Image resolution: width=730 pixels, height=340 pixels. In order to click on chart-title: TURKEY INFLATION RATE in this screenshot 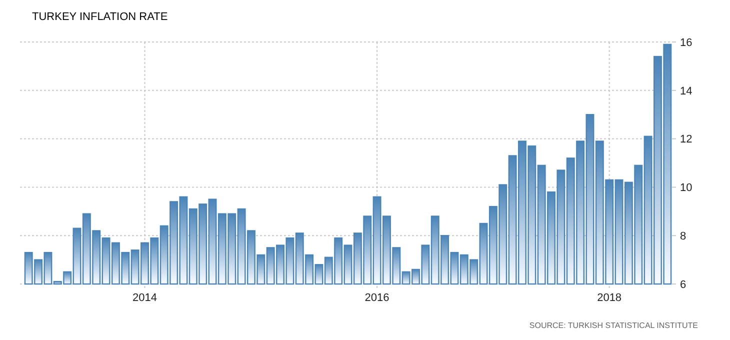, I will do `click(100, 17)`.